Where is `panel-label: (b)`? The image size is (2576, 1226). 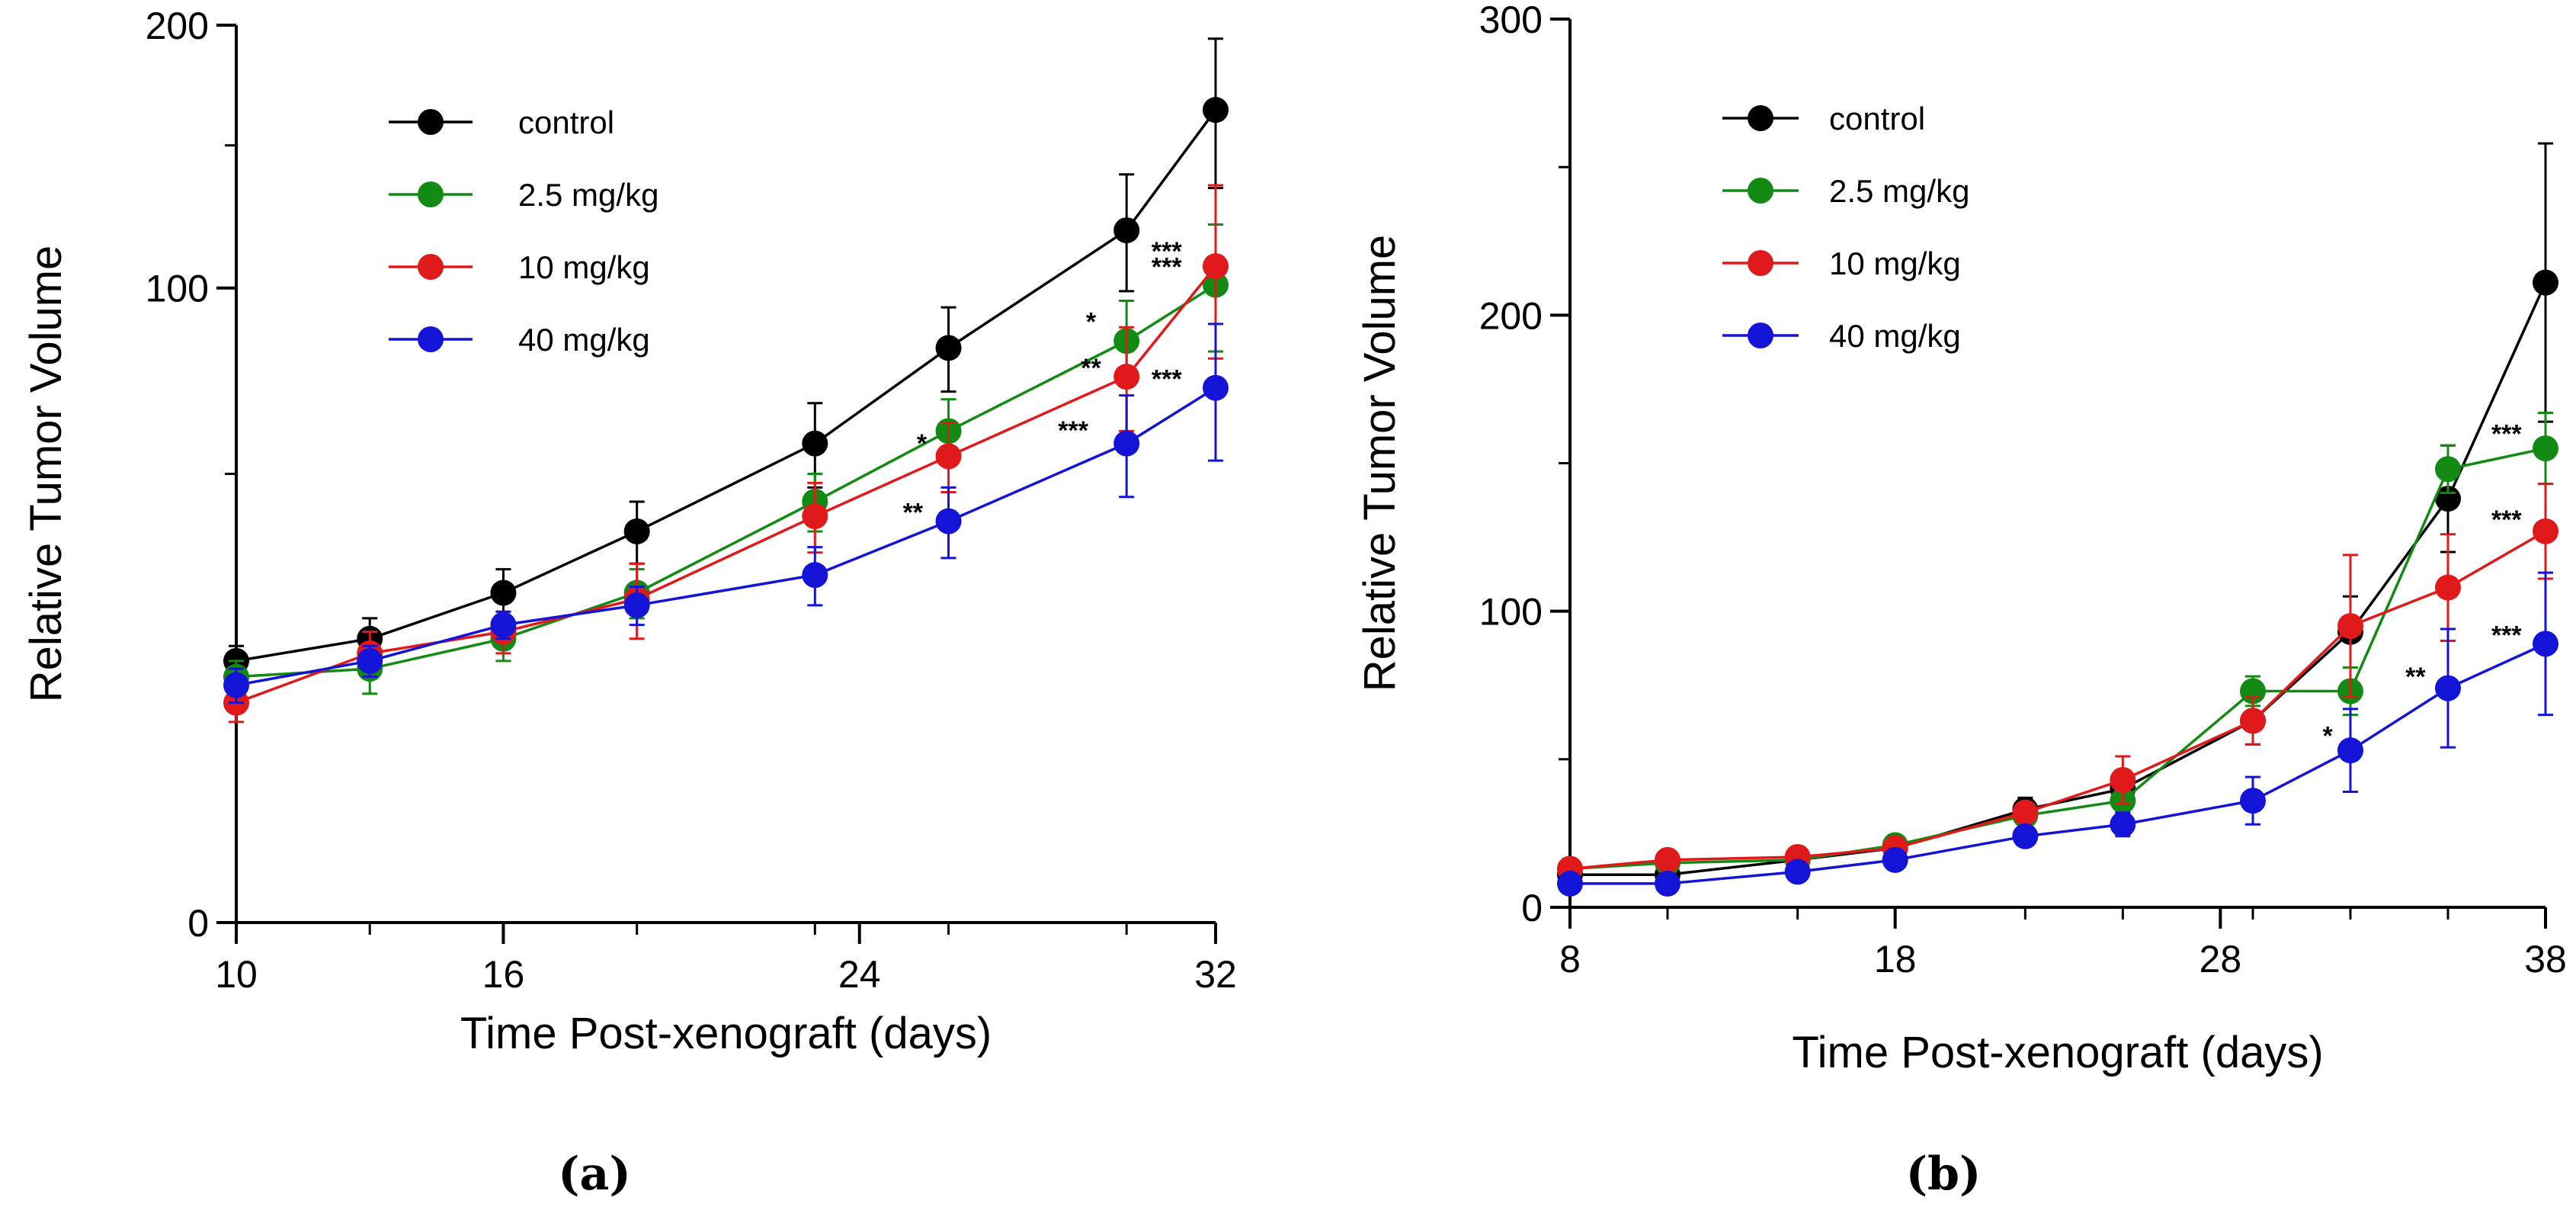
panel-label: (b) is located at coordinates (1944, 1174).